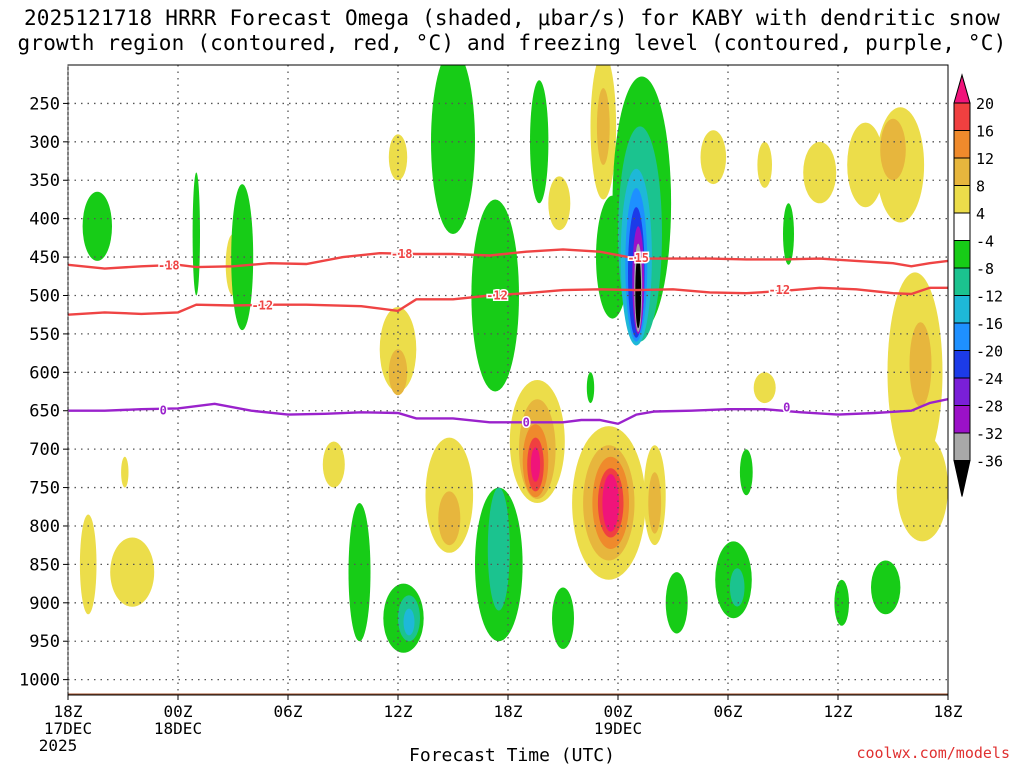  Describe the element at coordinates (989, 324) in the screenshot. I see `colorbar-label-8: -16` at that location.